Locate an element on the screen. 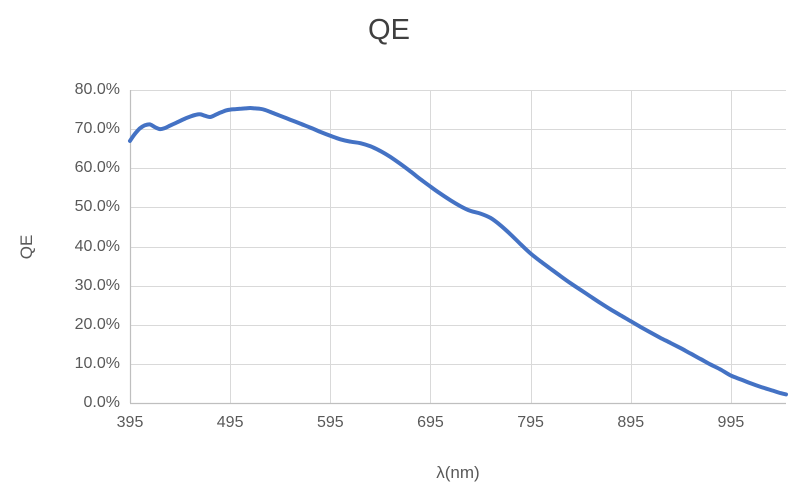 The height and width of the screenshot is (503, 800). y-tick-label: 10.0% is located at coordinates (97, 363).